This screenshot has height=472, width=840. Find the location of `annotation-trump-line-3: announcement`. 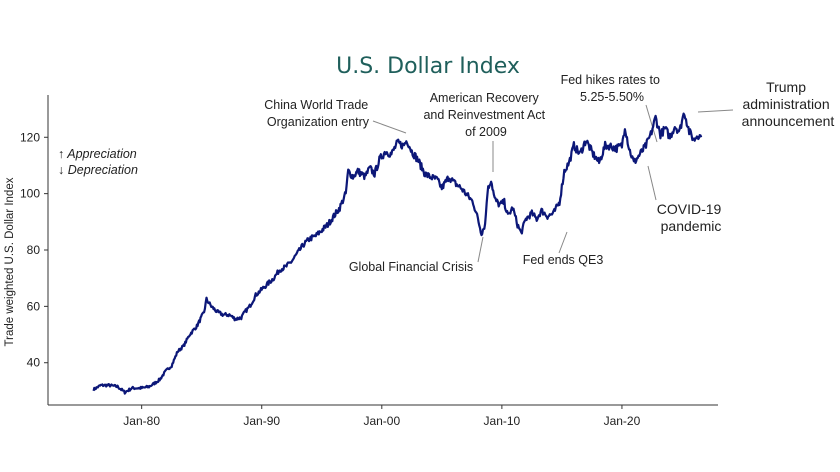

annotation-trump-line-3: announcement is located at coordinates (788, 121).